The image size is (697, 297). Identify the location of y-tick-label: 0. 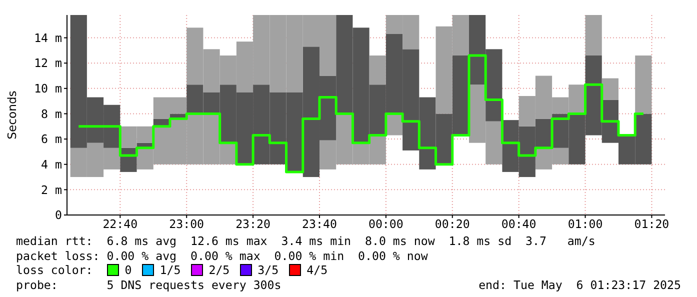
(58, 215).